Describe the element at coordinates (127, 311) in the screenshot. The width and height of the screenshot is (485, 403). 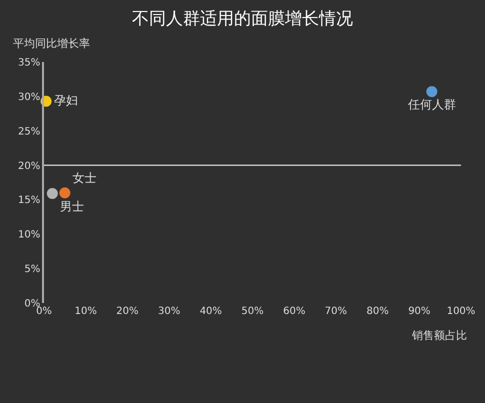
I see `x-tick-label: 20%` at that location.